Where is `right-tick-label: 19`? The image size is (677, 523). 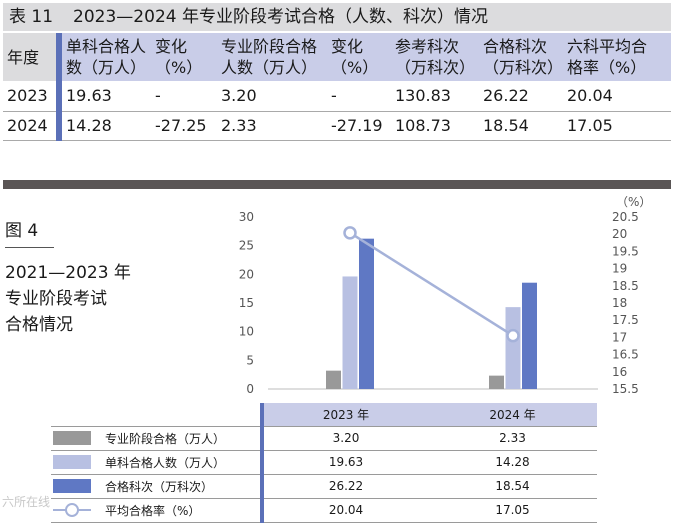 right-tick-label: 19 is located at coordinates (619, 269).